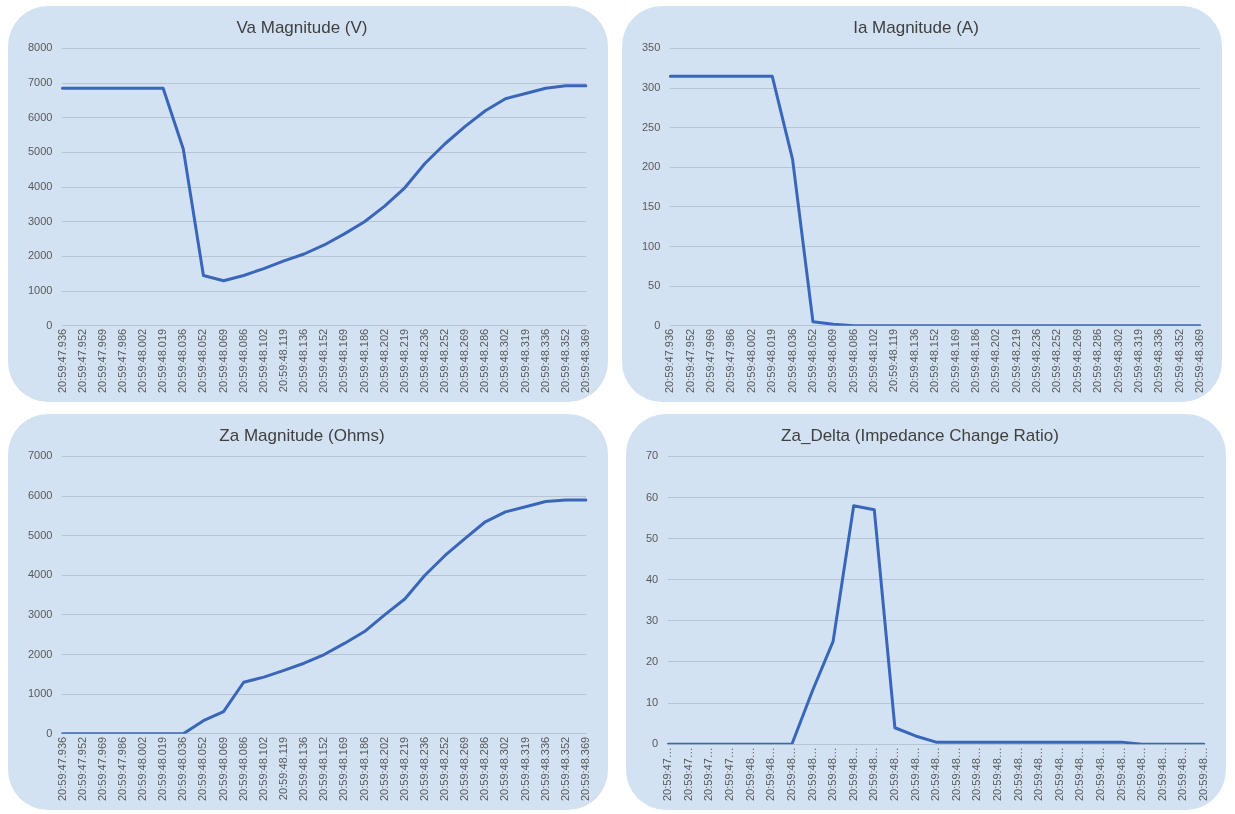 This screenshot has height=814, width=1235. I want to click on y-tick-label: 250, so click(651, 126).